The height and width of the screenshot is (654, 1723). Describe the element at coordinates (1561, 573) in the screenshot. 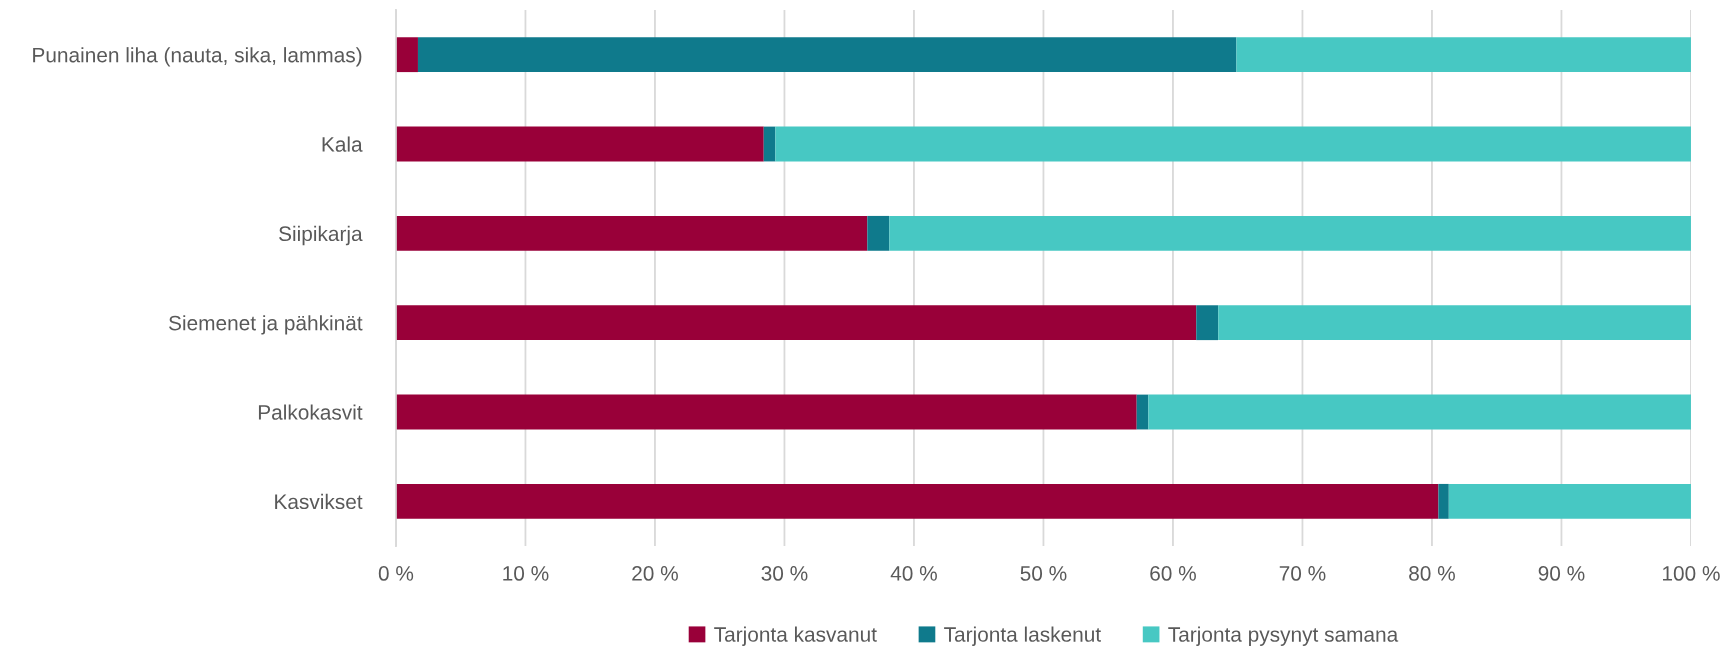

I see `x-tick-label: 90 %` at that location.